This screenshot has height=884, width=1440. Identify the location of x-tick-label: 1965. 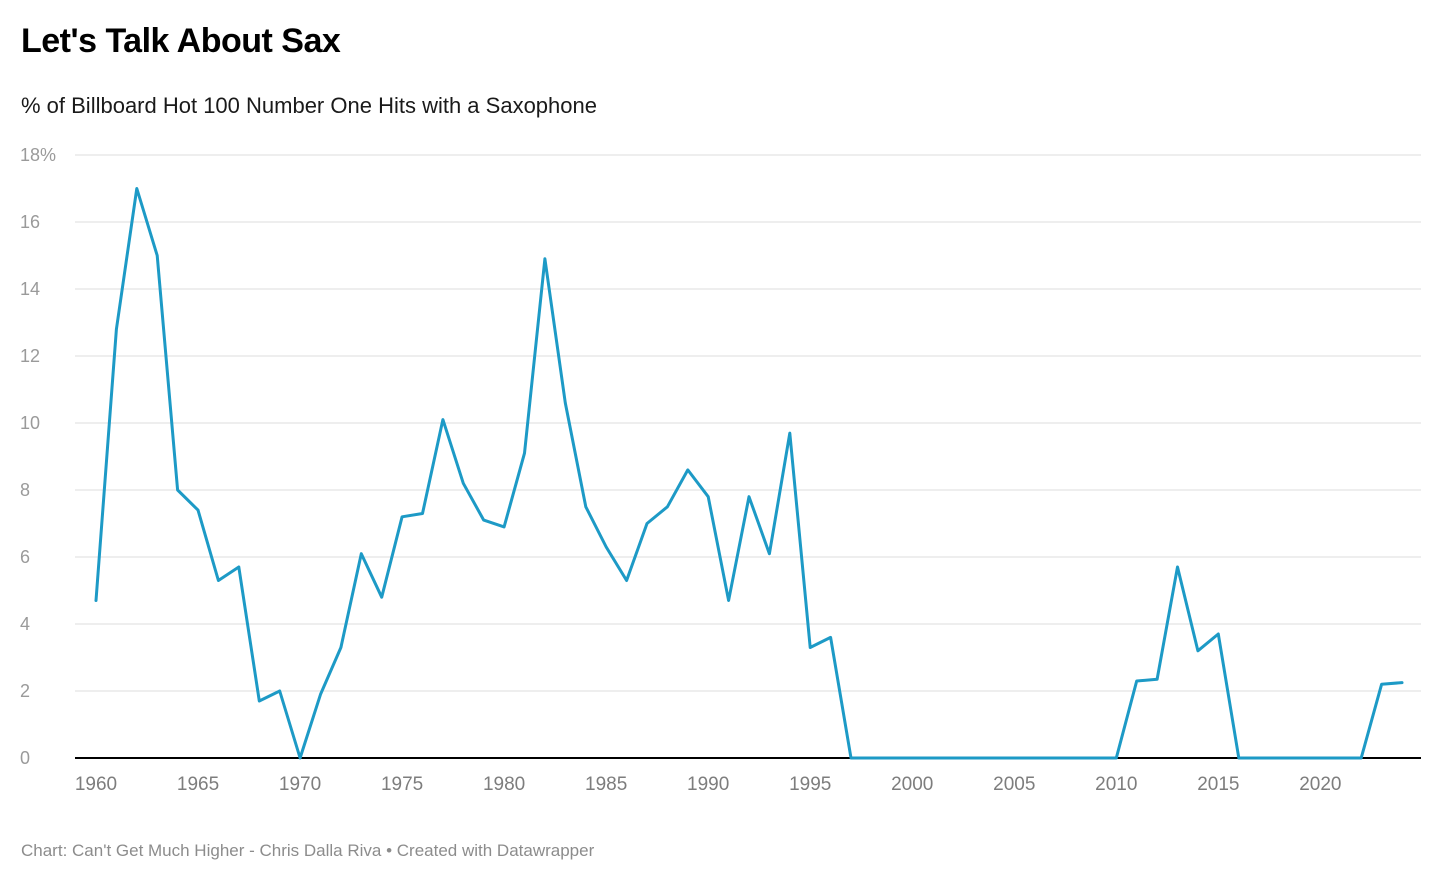
(198, 784).